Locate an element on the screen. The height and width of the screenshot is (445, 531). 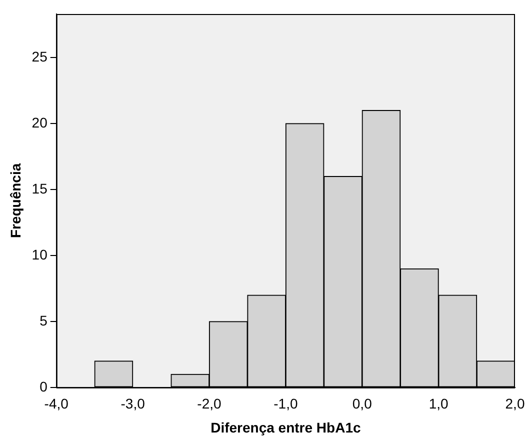
x-tick-label: 1,0 is located at coordinates (438, 404).